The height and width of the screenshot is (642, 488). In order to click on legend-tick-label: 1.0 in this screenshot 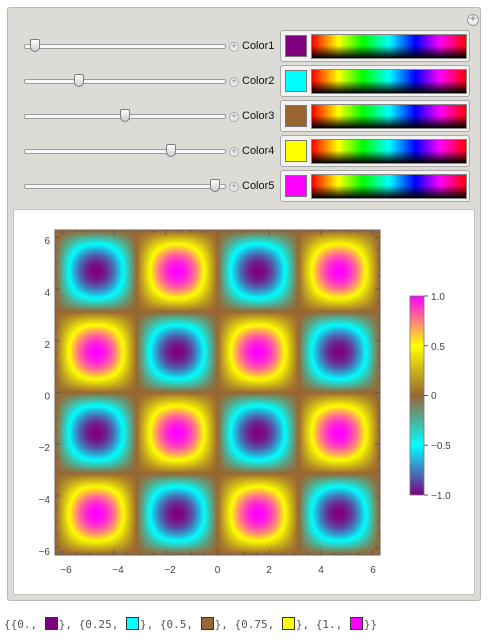, I will do `click(438, 297)`.